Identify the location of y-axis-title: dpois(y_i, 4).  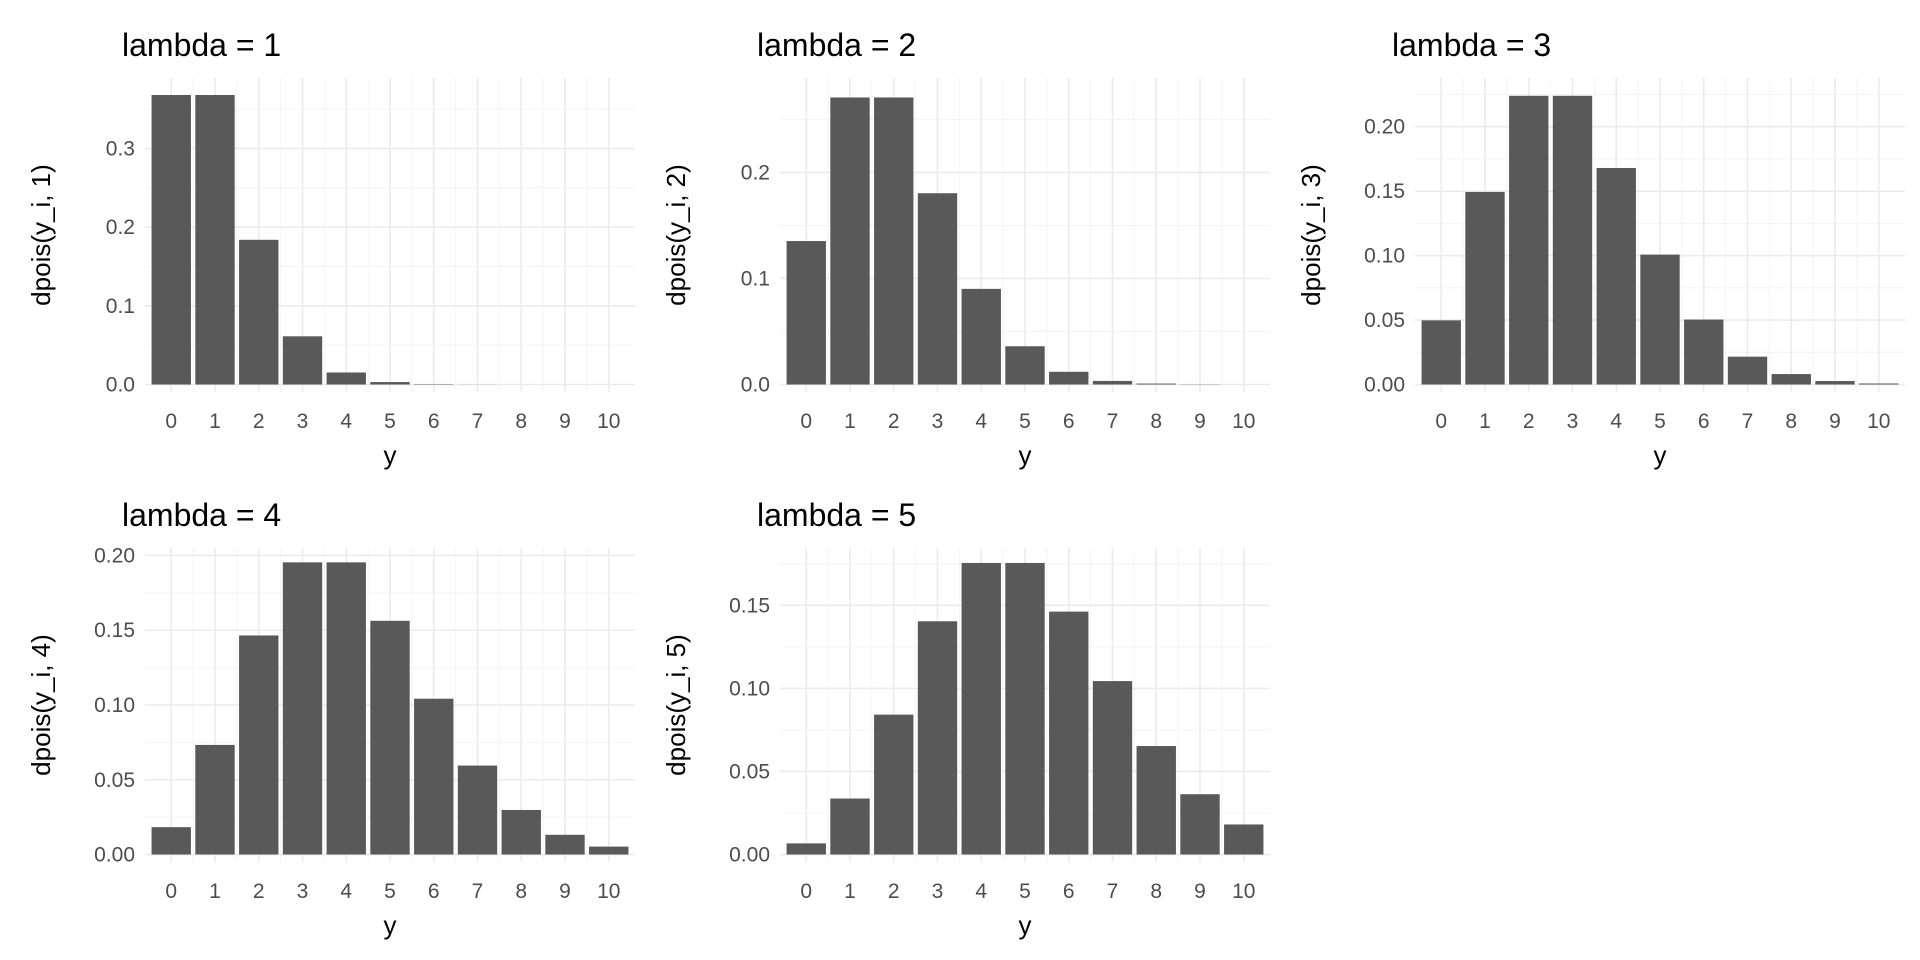
(41, 705).